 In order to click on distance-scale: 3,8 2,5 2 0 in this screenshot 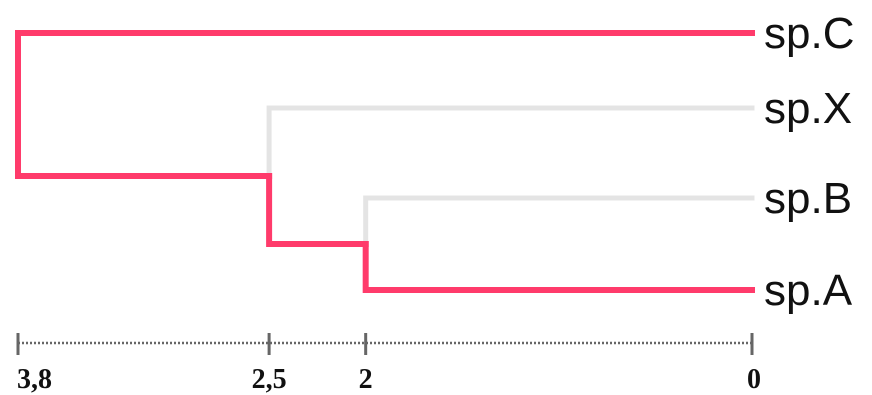, I will do `click(388, 364)`.